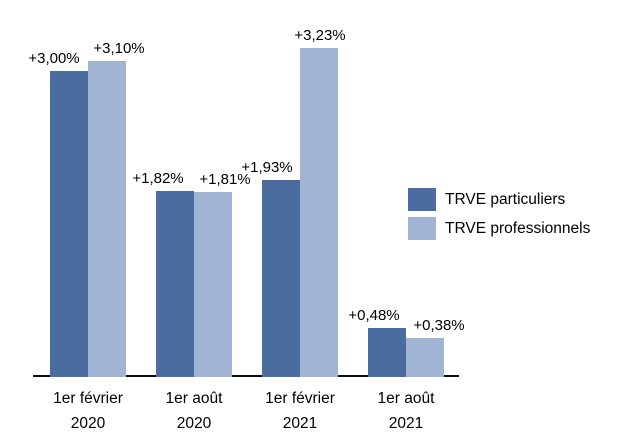 The height and width of the screenshot is (442, 620). I want to click on x-axis-label: 1er août 2020, so click(194, 411).